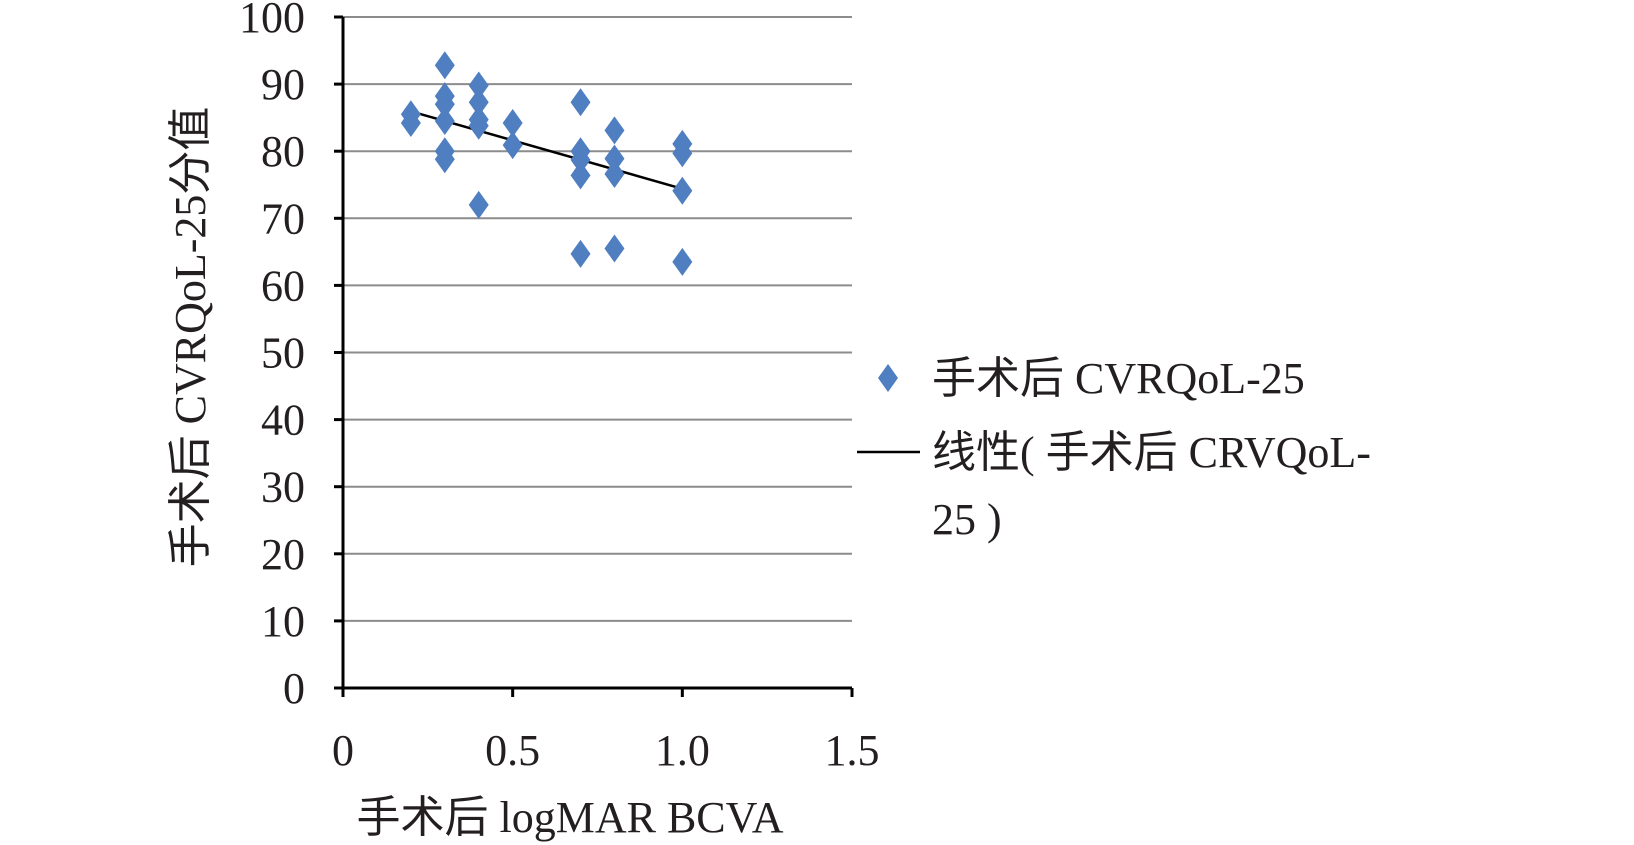 Image resolution: width=1634 pixels, height=845 pixels. What do you see at coordinates (343, 750) in the screenshot?
I see `x-tick-label: 0` at bounding box center [343, 750].